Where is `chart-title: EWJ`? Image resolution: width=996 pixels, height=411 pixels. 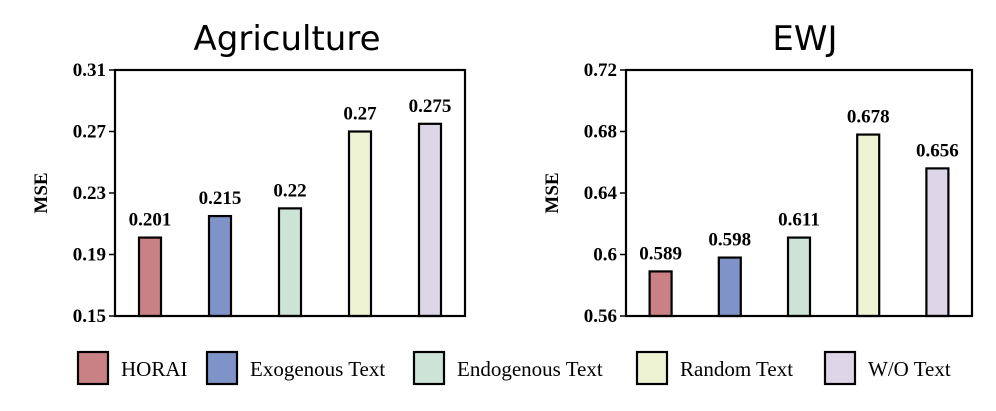 chart-title: EWJ is located at coordinates (804, 39).